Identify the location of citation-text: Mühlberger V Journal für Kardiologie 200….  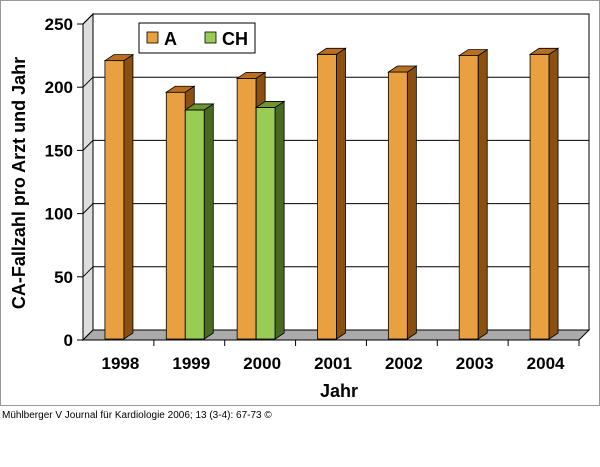
(137, 415).